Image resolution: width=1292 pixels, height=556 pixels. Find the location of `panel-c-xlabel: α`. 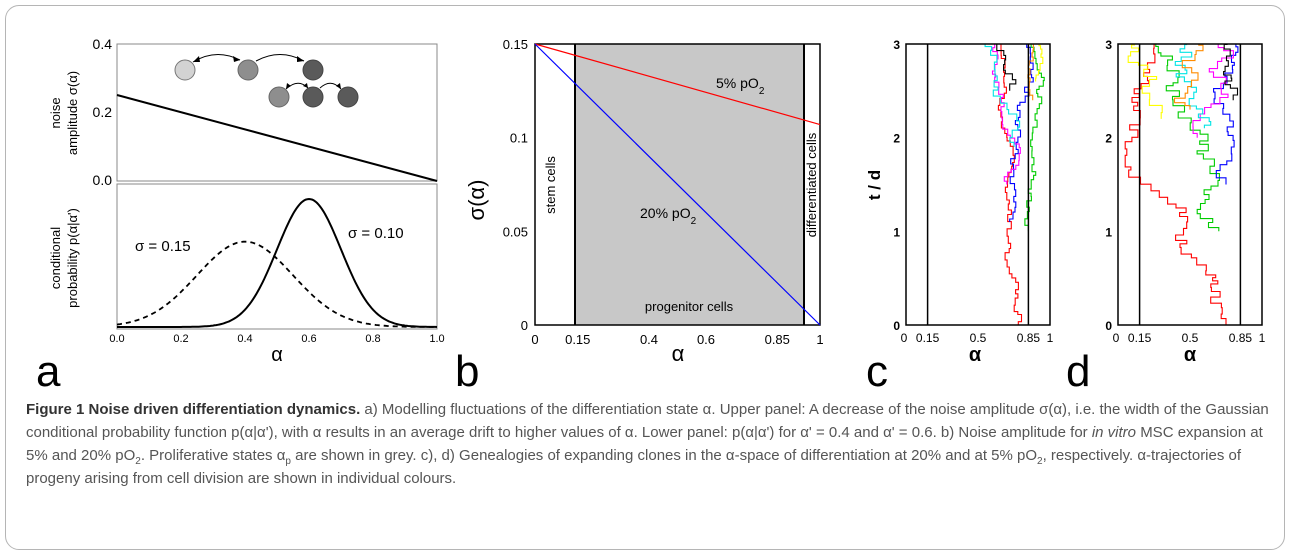

panel-c-xlabel: α is located at coordinates (975, 355).